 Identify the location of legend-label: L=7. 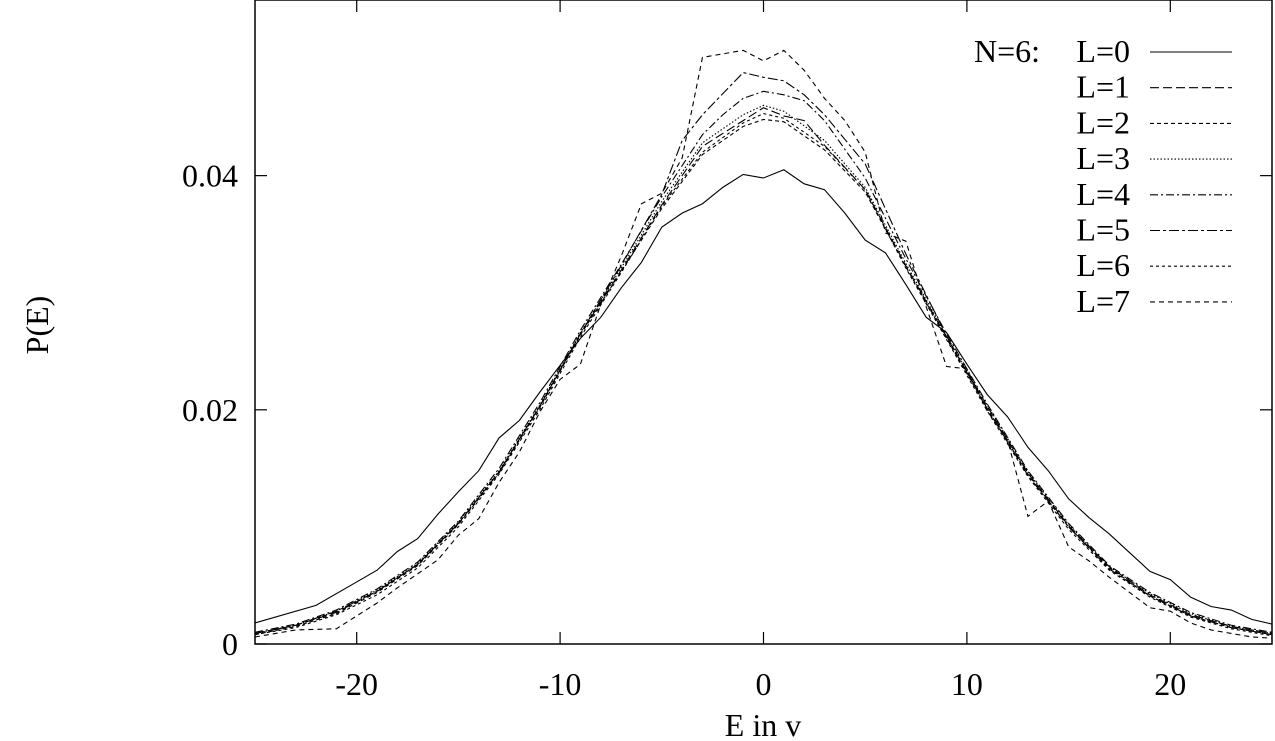
(1103, 301).